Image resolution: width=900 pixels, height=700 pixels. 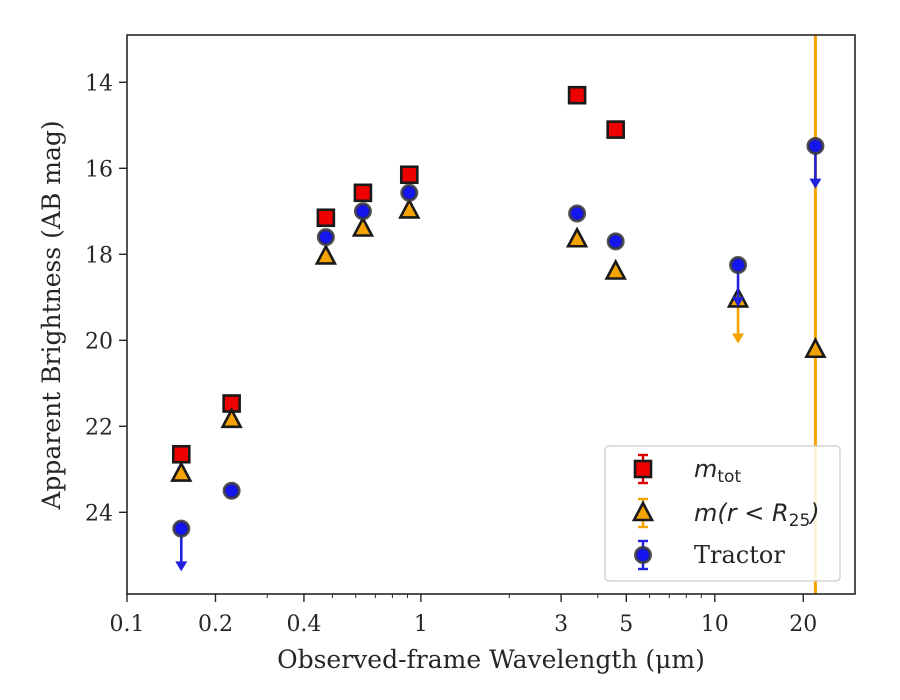 What do you see at coordinates (491, 659) in the screenshot?
I see `x-axis-label: Observed-frame Wavelength (μm)` at bounding box center [491, 659].